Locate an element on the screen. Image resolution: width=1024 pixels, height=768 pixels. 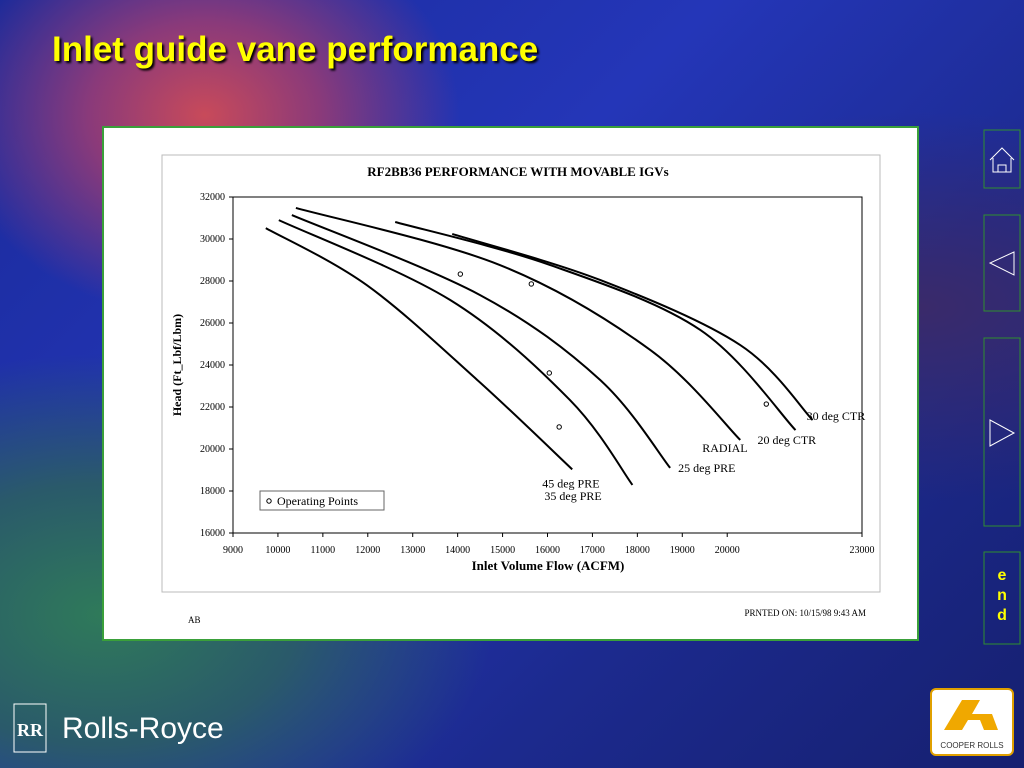
rr-logo-mark: RR is located at coordinates (30, 730).